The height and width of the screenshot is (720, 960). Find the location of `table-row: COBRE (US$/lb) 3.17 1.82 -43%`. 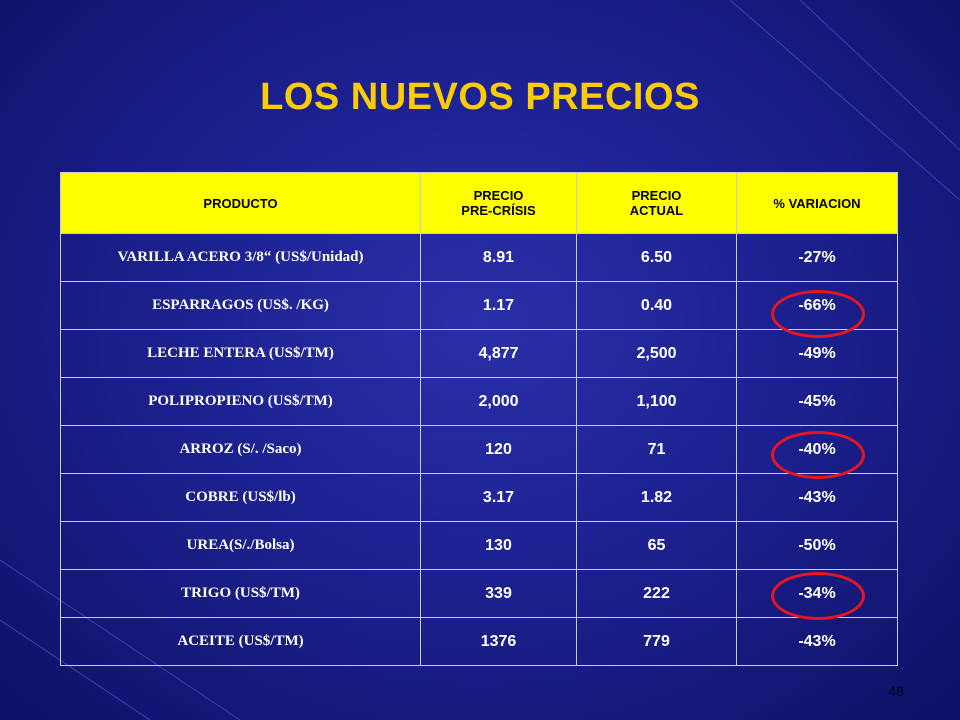

table-row: COBRE (US$/lb) 3.17 1.82 -43% is located at coordinates (479, 497).